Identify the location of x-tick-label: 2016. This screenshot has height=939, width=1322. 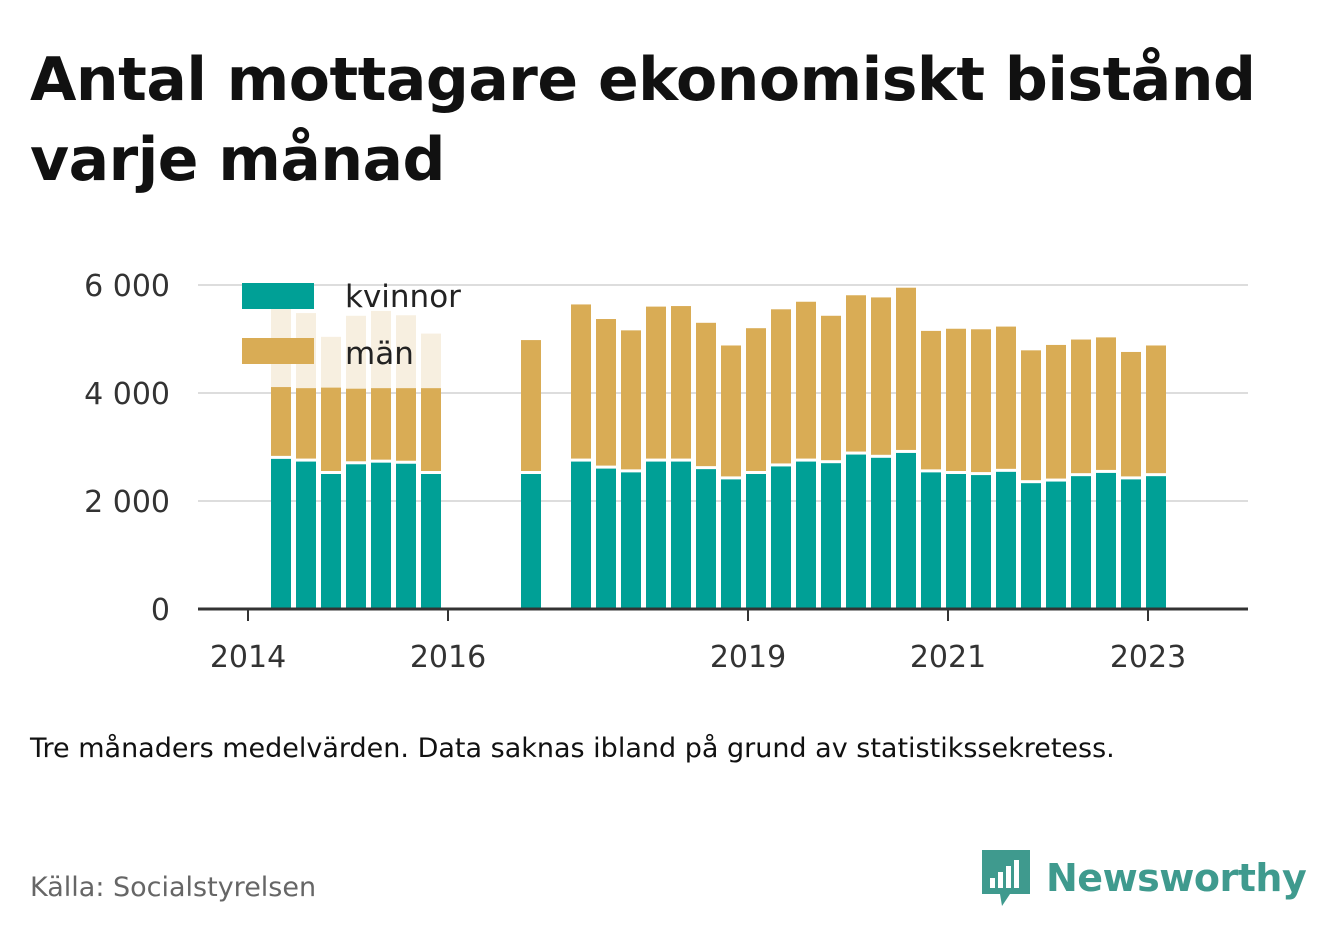
(448, 657).